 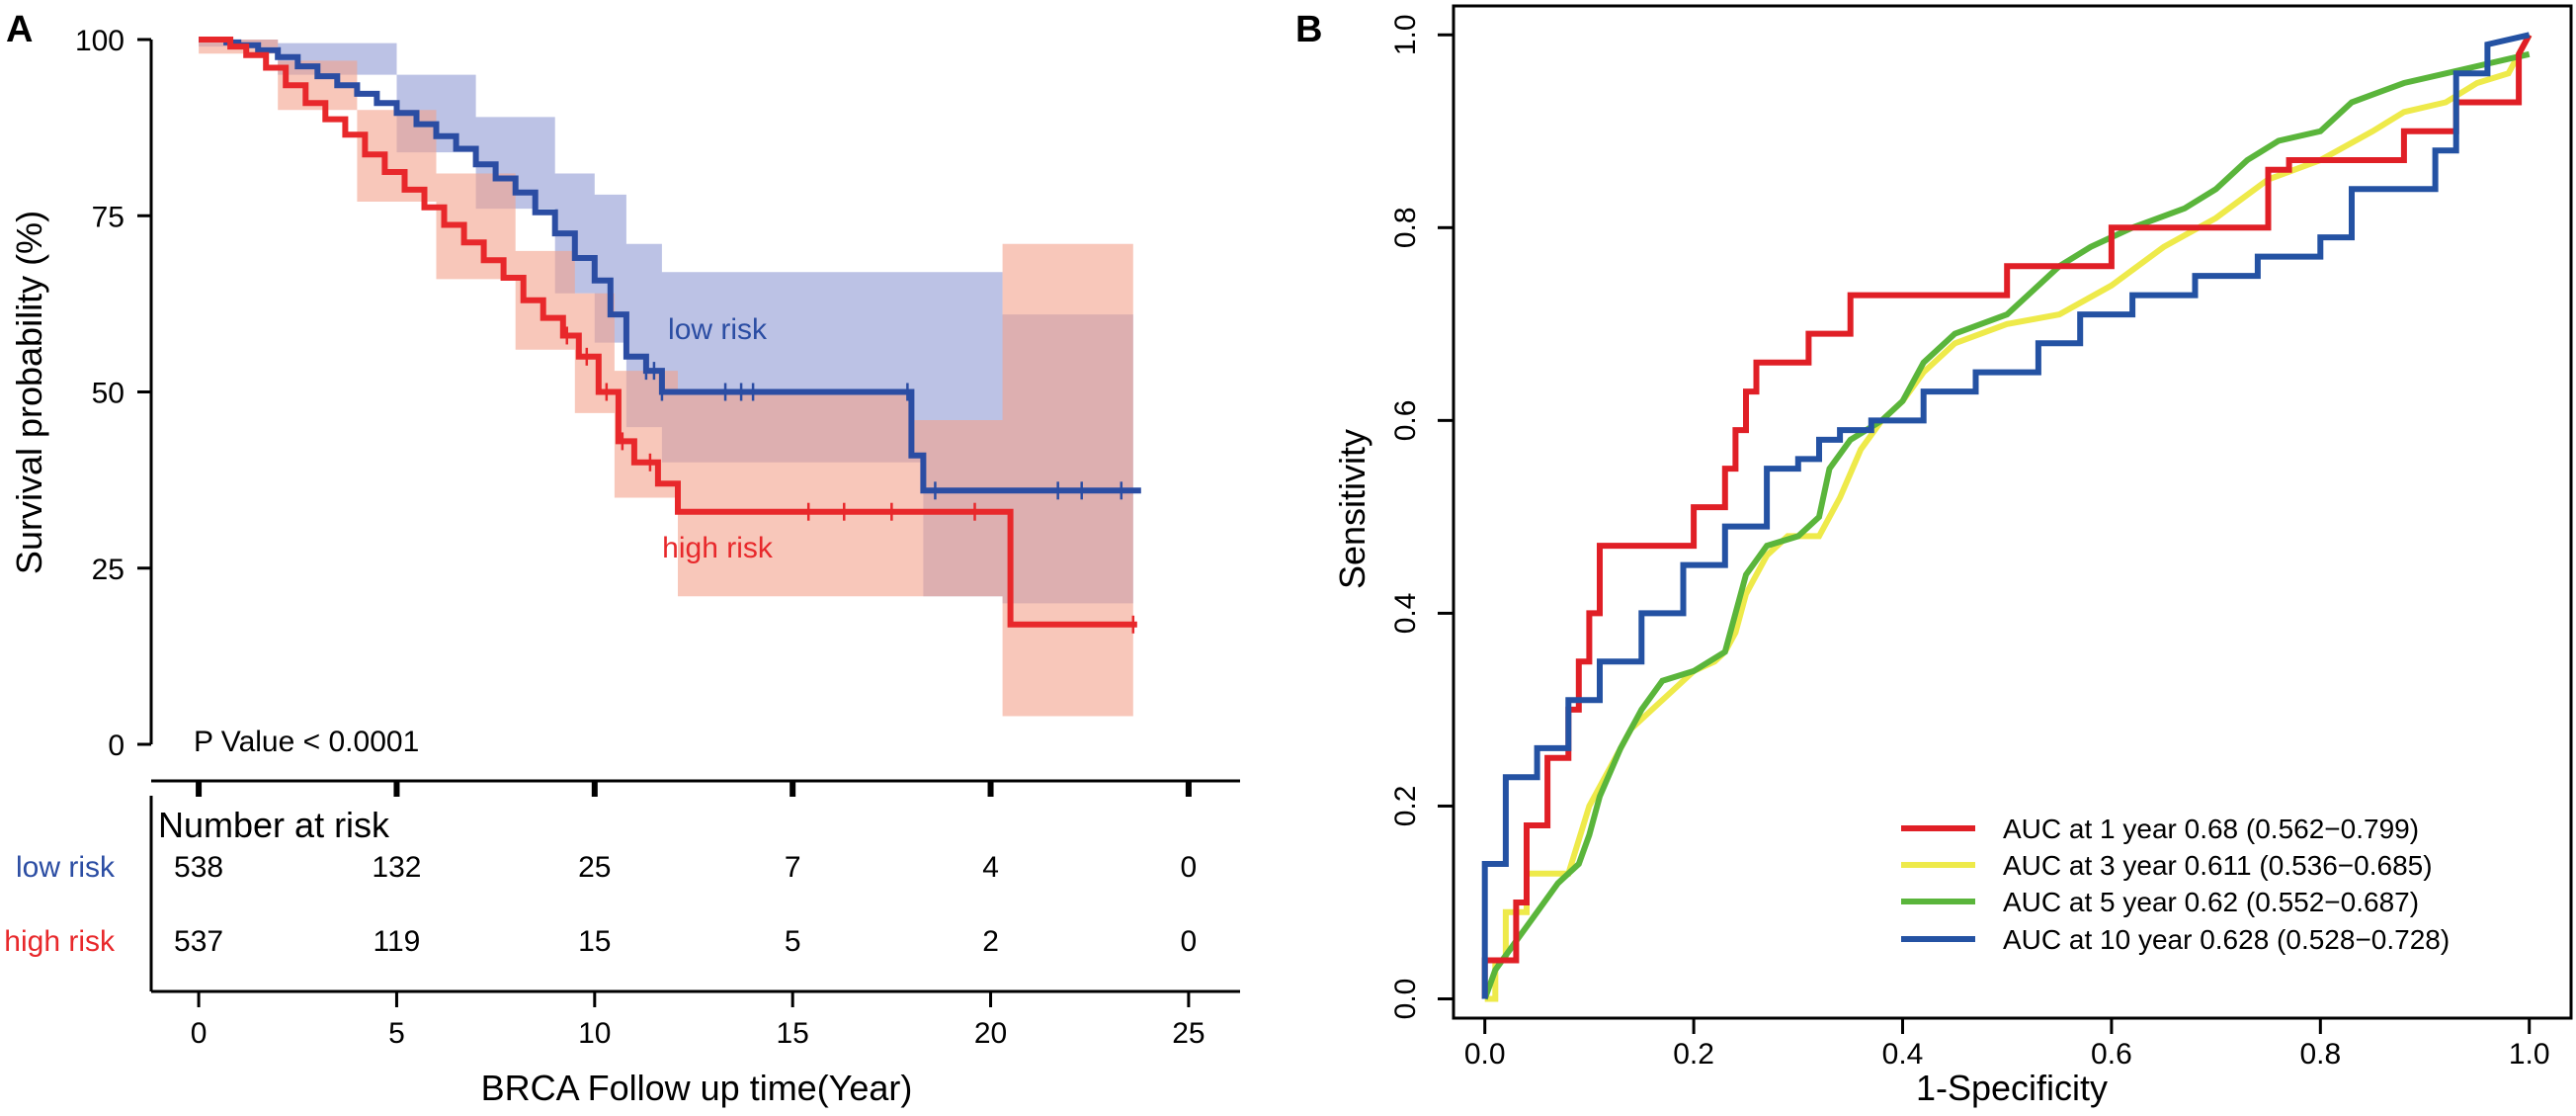 What do you see at coordinates (66, 867) in the screenshot?
I see `risk-row-label: low risk` at bounding box center [66, 867].